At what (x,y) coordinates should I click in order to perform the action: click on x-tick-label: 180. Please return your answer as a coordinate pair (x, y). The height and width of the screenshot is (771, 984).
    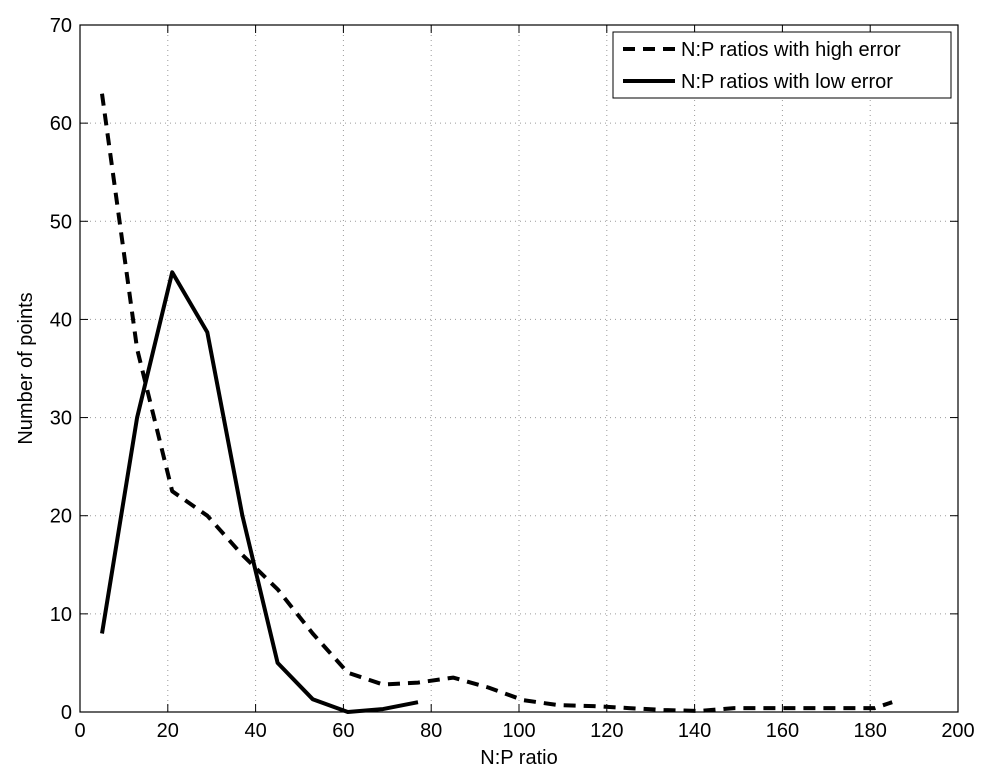
    Looking at the image, I should click on (870, 731).